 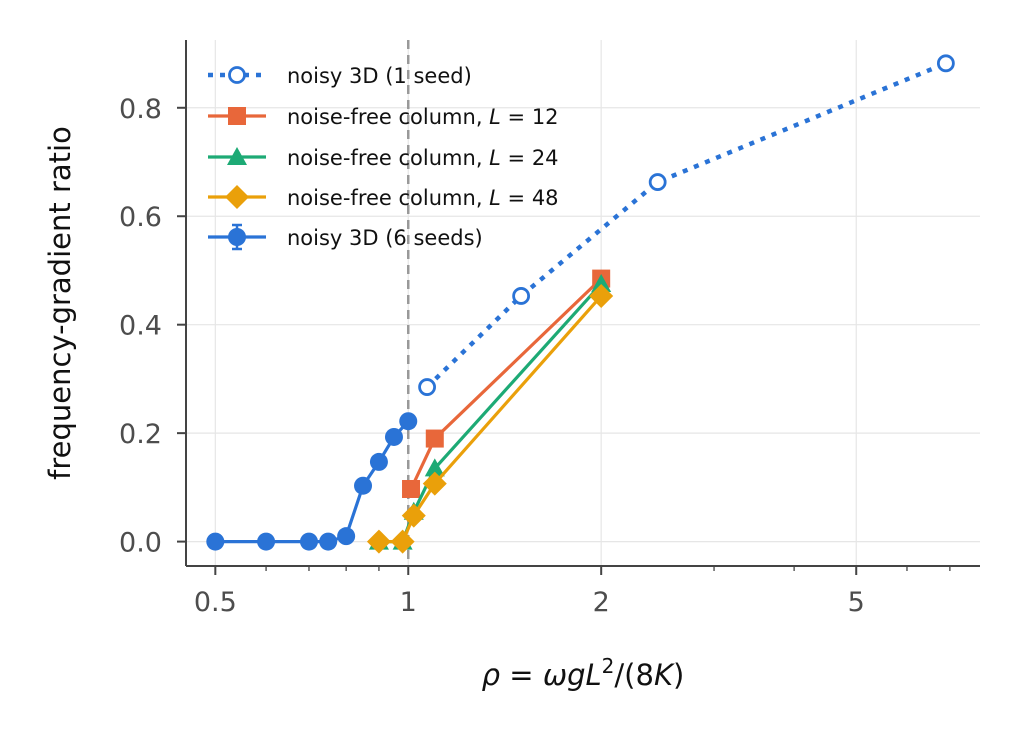 What do you see at coordinates (601, 602) in the screenshot?
I see `x-tick-label: 2` at bounding box center [601, 602].